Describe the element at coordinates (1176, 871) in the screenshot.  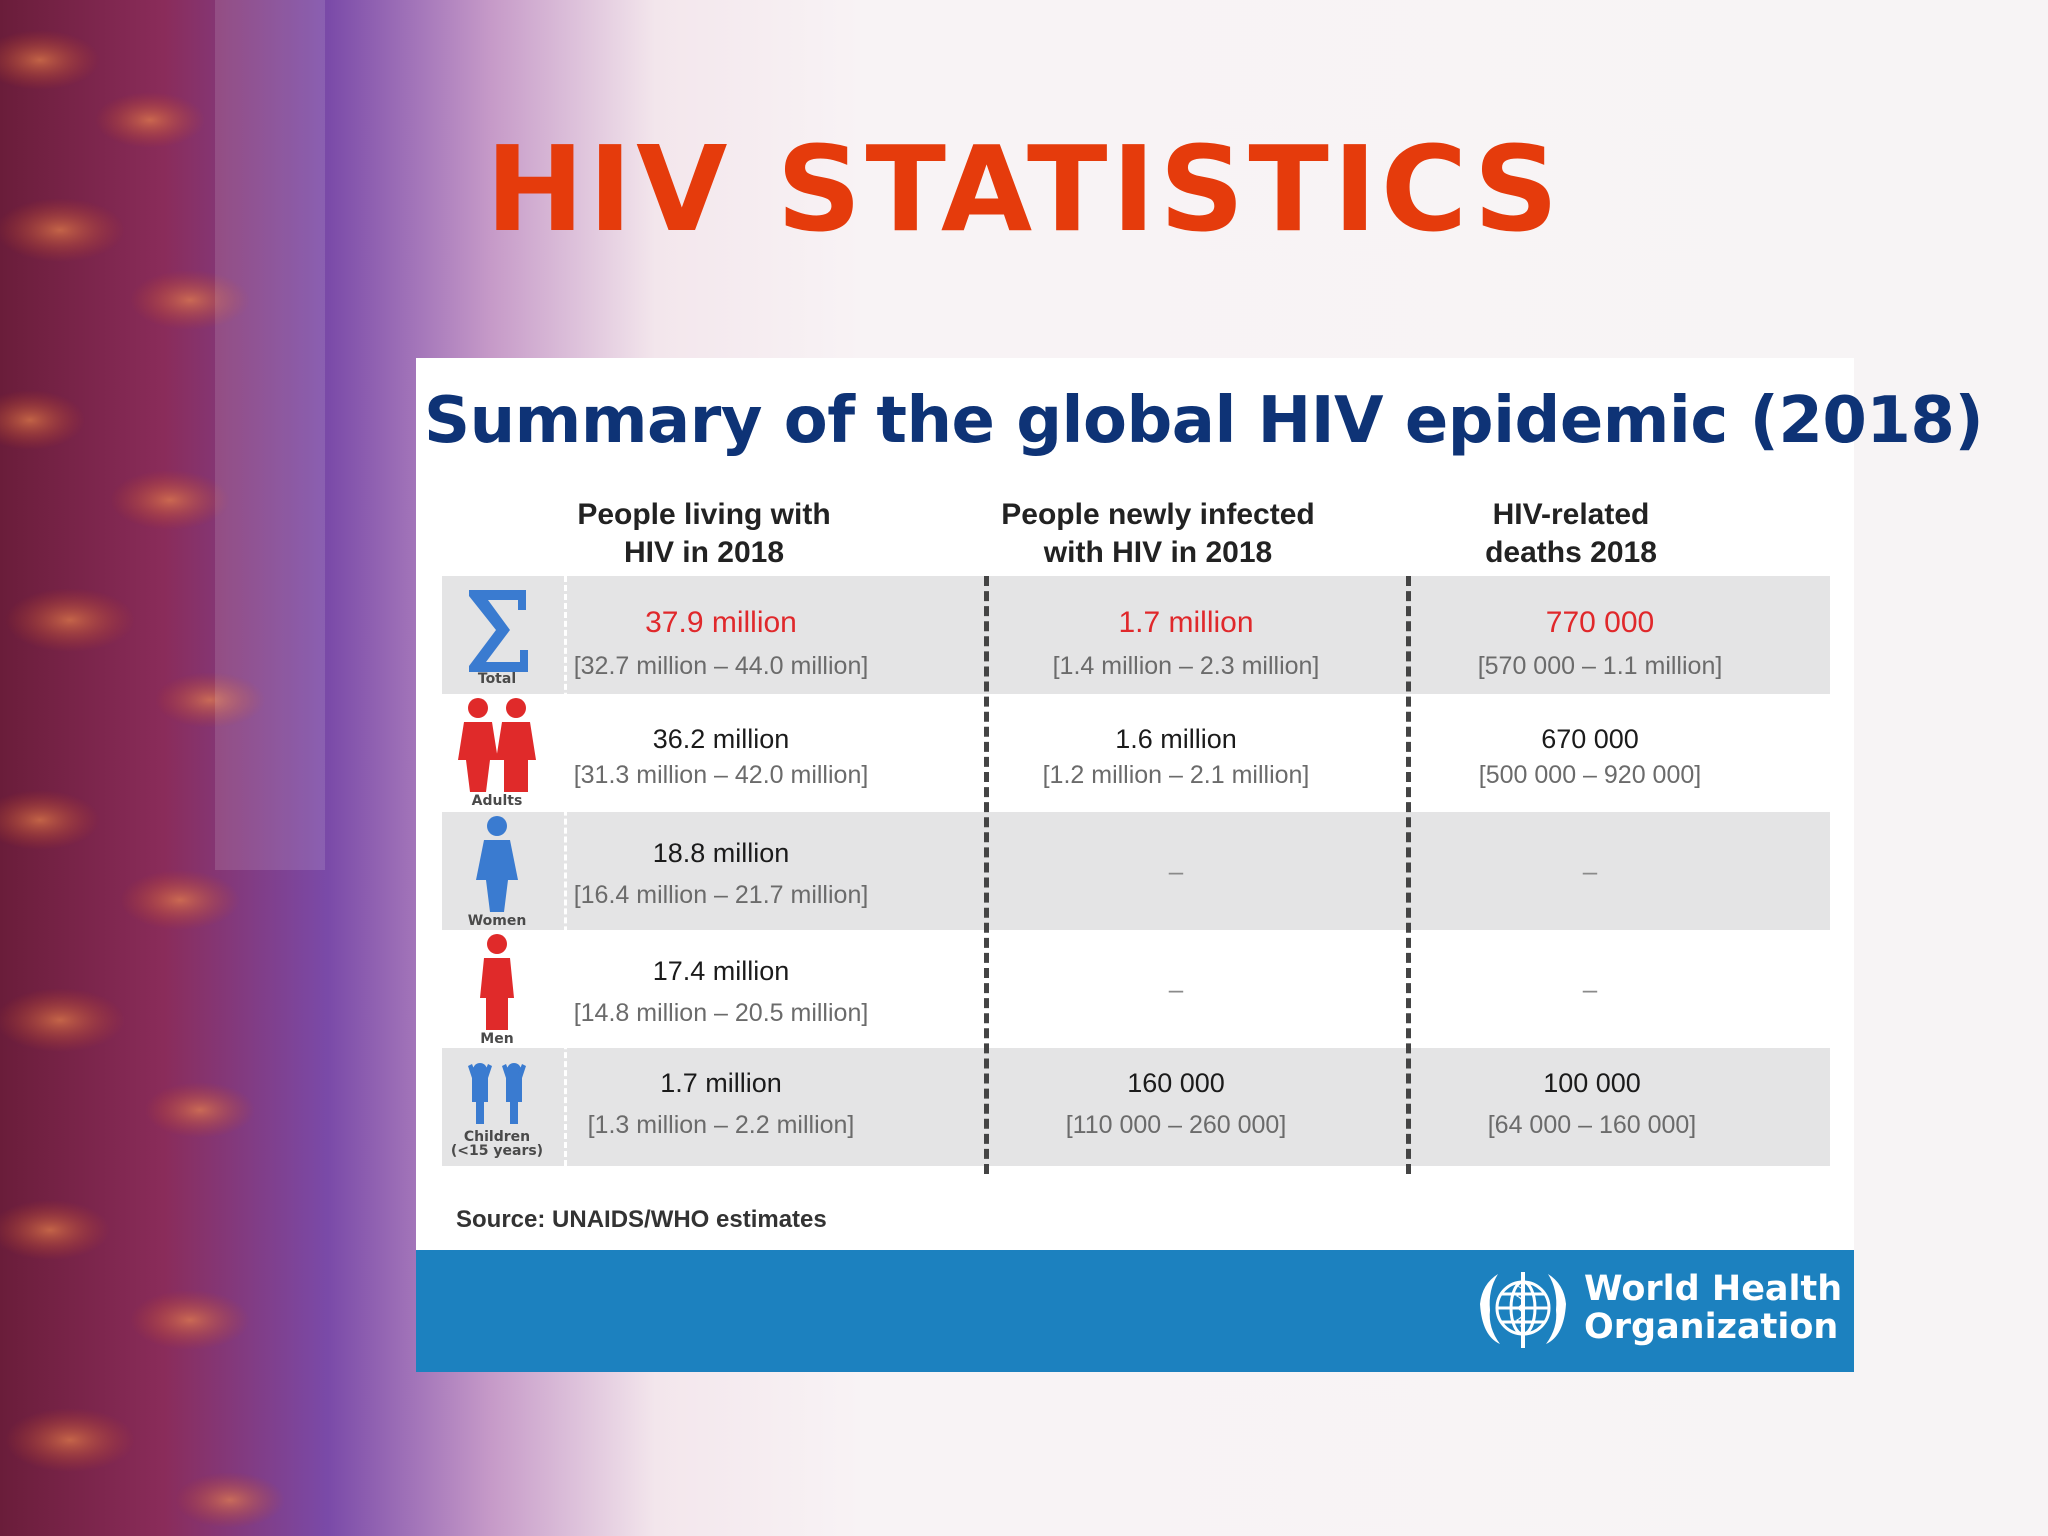
I see `cell-new-women: –` at that location.